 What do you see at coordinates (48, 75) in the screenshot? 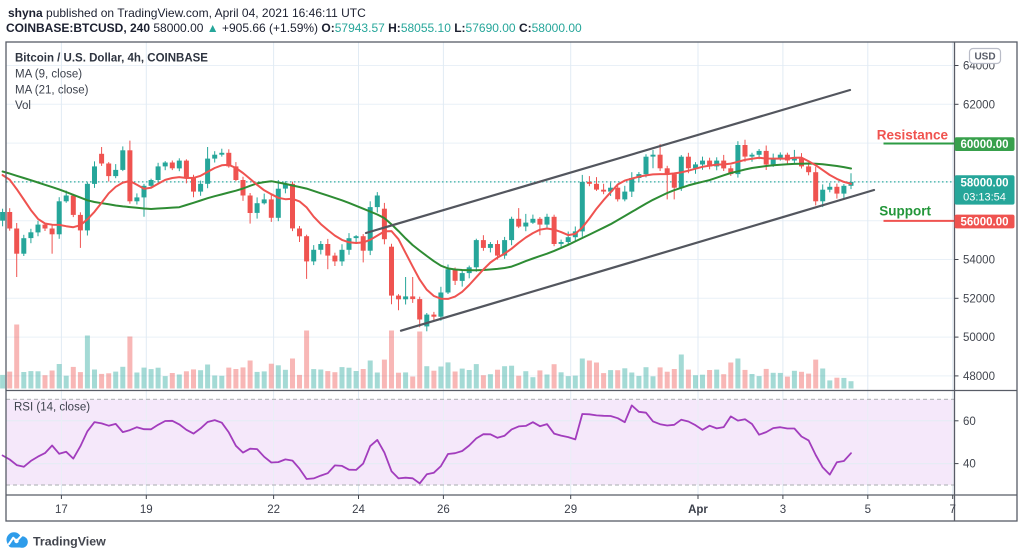
I see `svg-text: MA (9, close)` at bounding box center [48, 75].